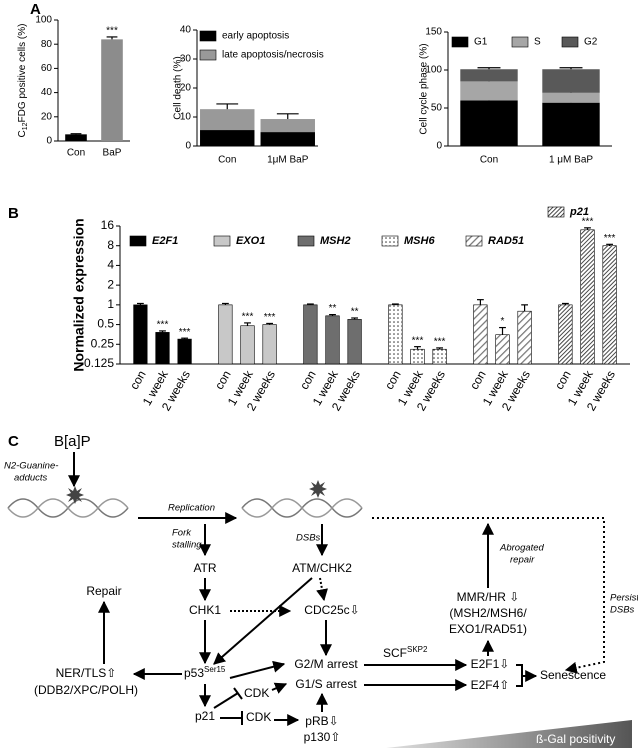 Image resolution: width=638 pixels, height=754 pixels. Describe the element at coordinates (250, 241) in the screenshot. I see `legend-label: EXO1` at that location.